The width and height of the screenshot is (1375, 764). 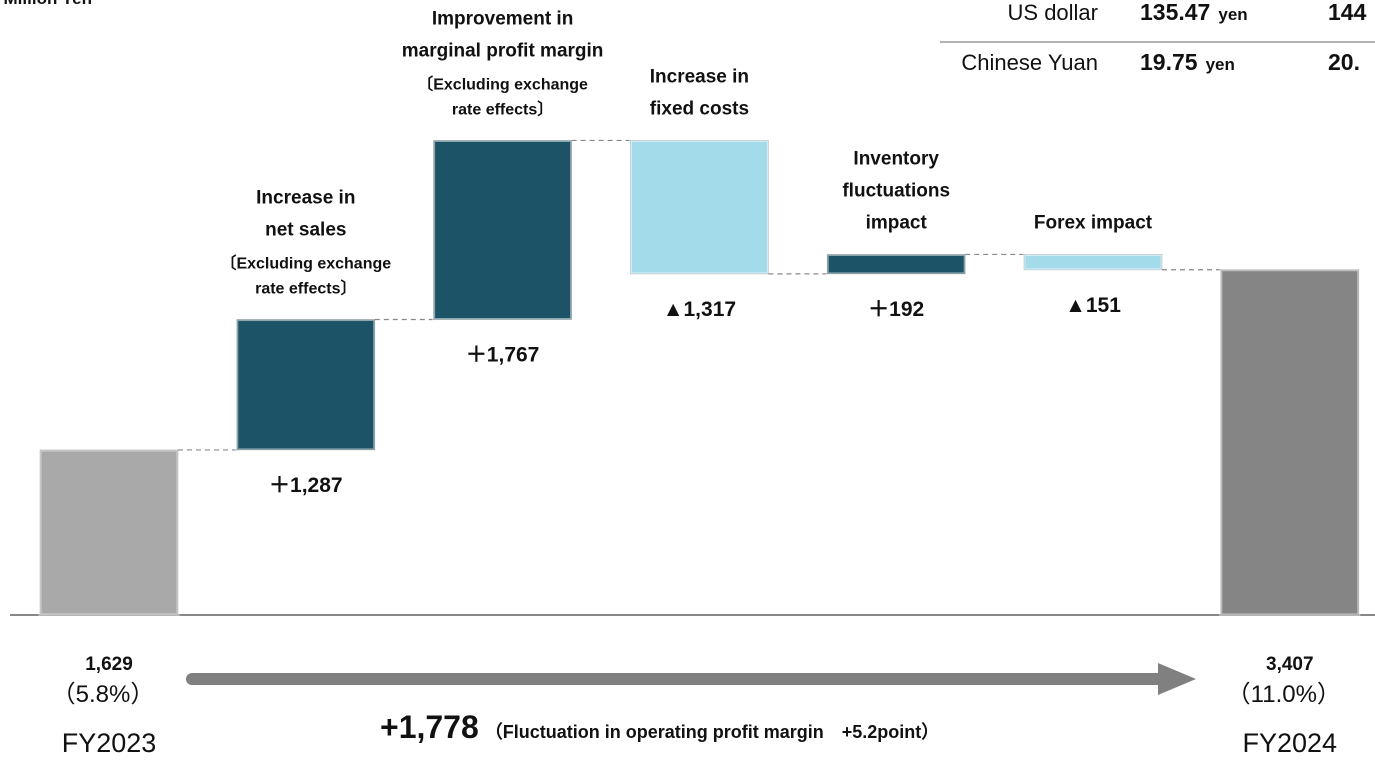 What do you see at coordinates (1093, 222) in the screenshot?
I see `category-label: Forex impact` at bounding box center [1093, 222].